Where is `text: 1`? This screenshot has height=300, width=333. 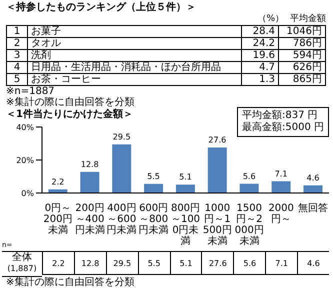 text: 1 is located at coordinates (17, 32).